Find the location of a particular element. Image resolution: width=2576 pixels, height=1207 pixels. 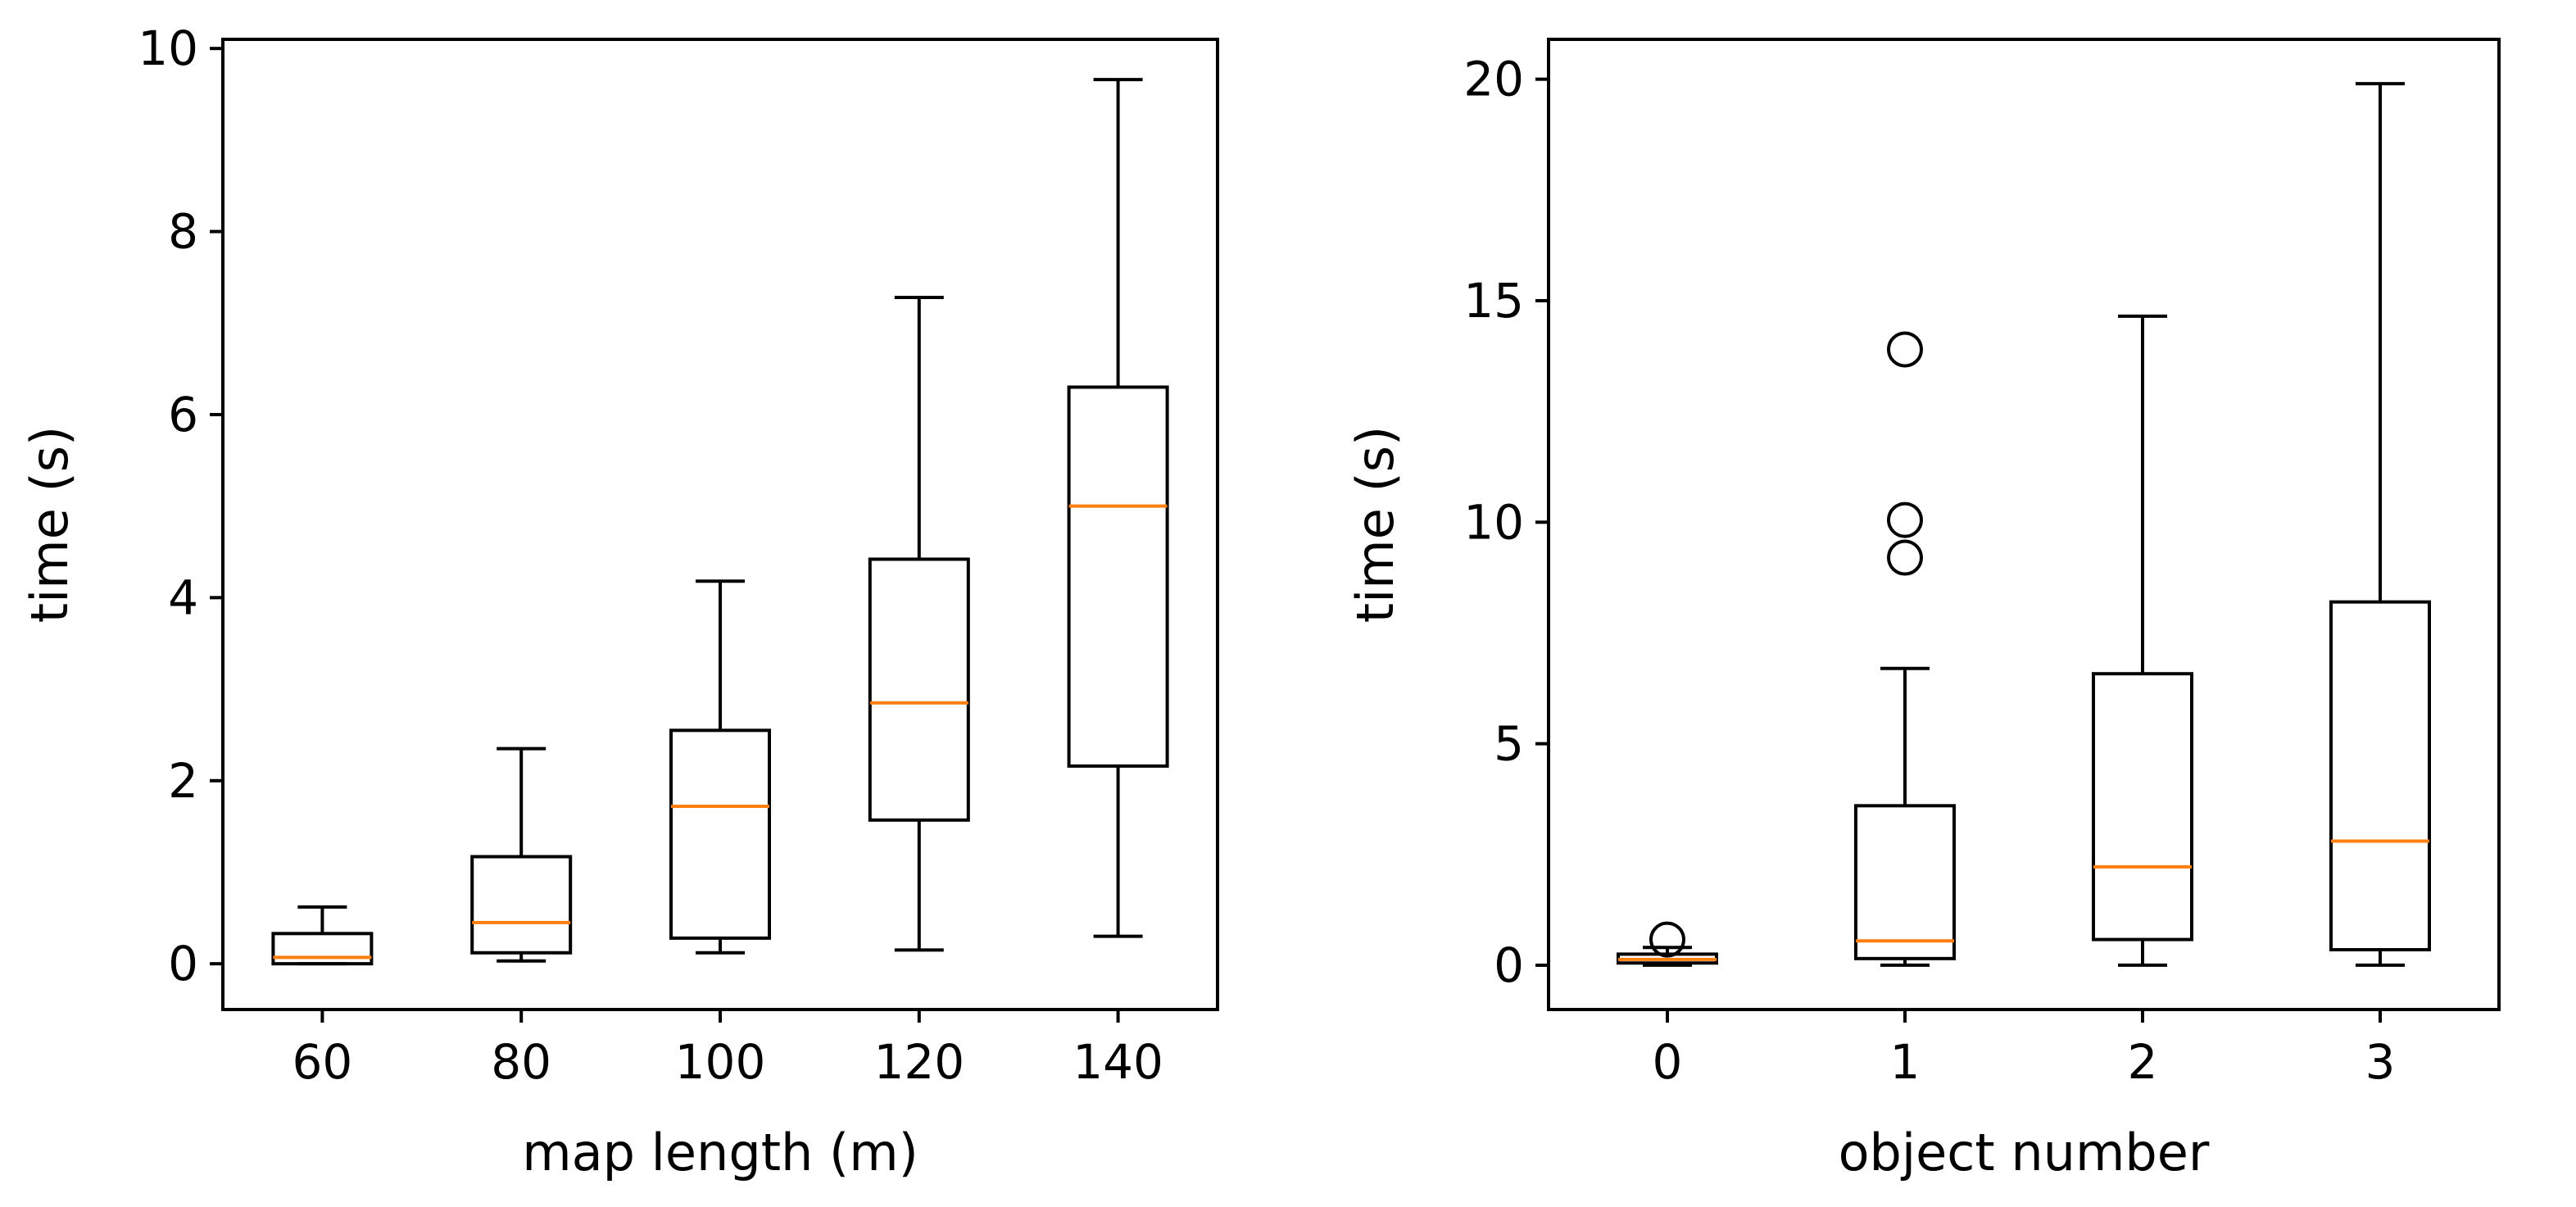

right-x-tick-label: 0 is located at coordinates (1668, 1062).